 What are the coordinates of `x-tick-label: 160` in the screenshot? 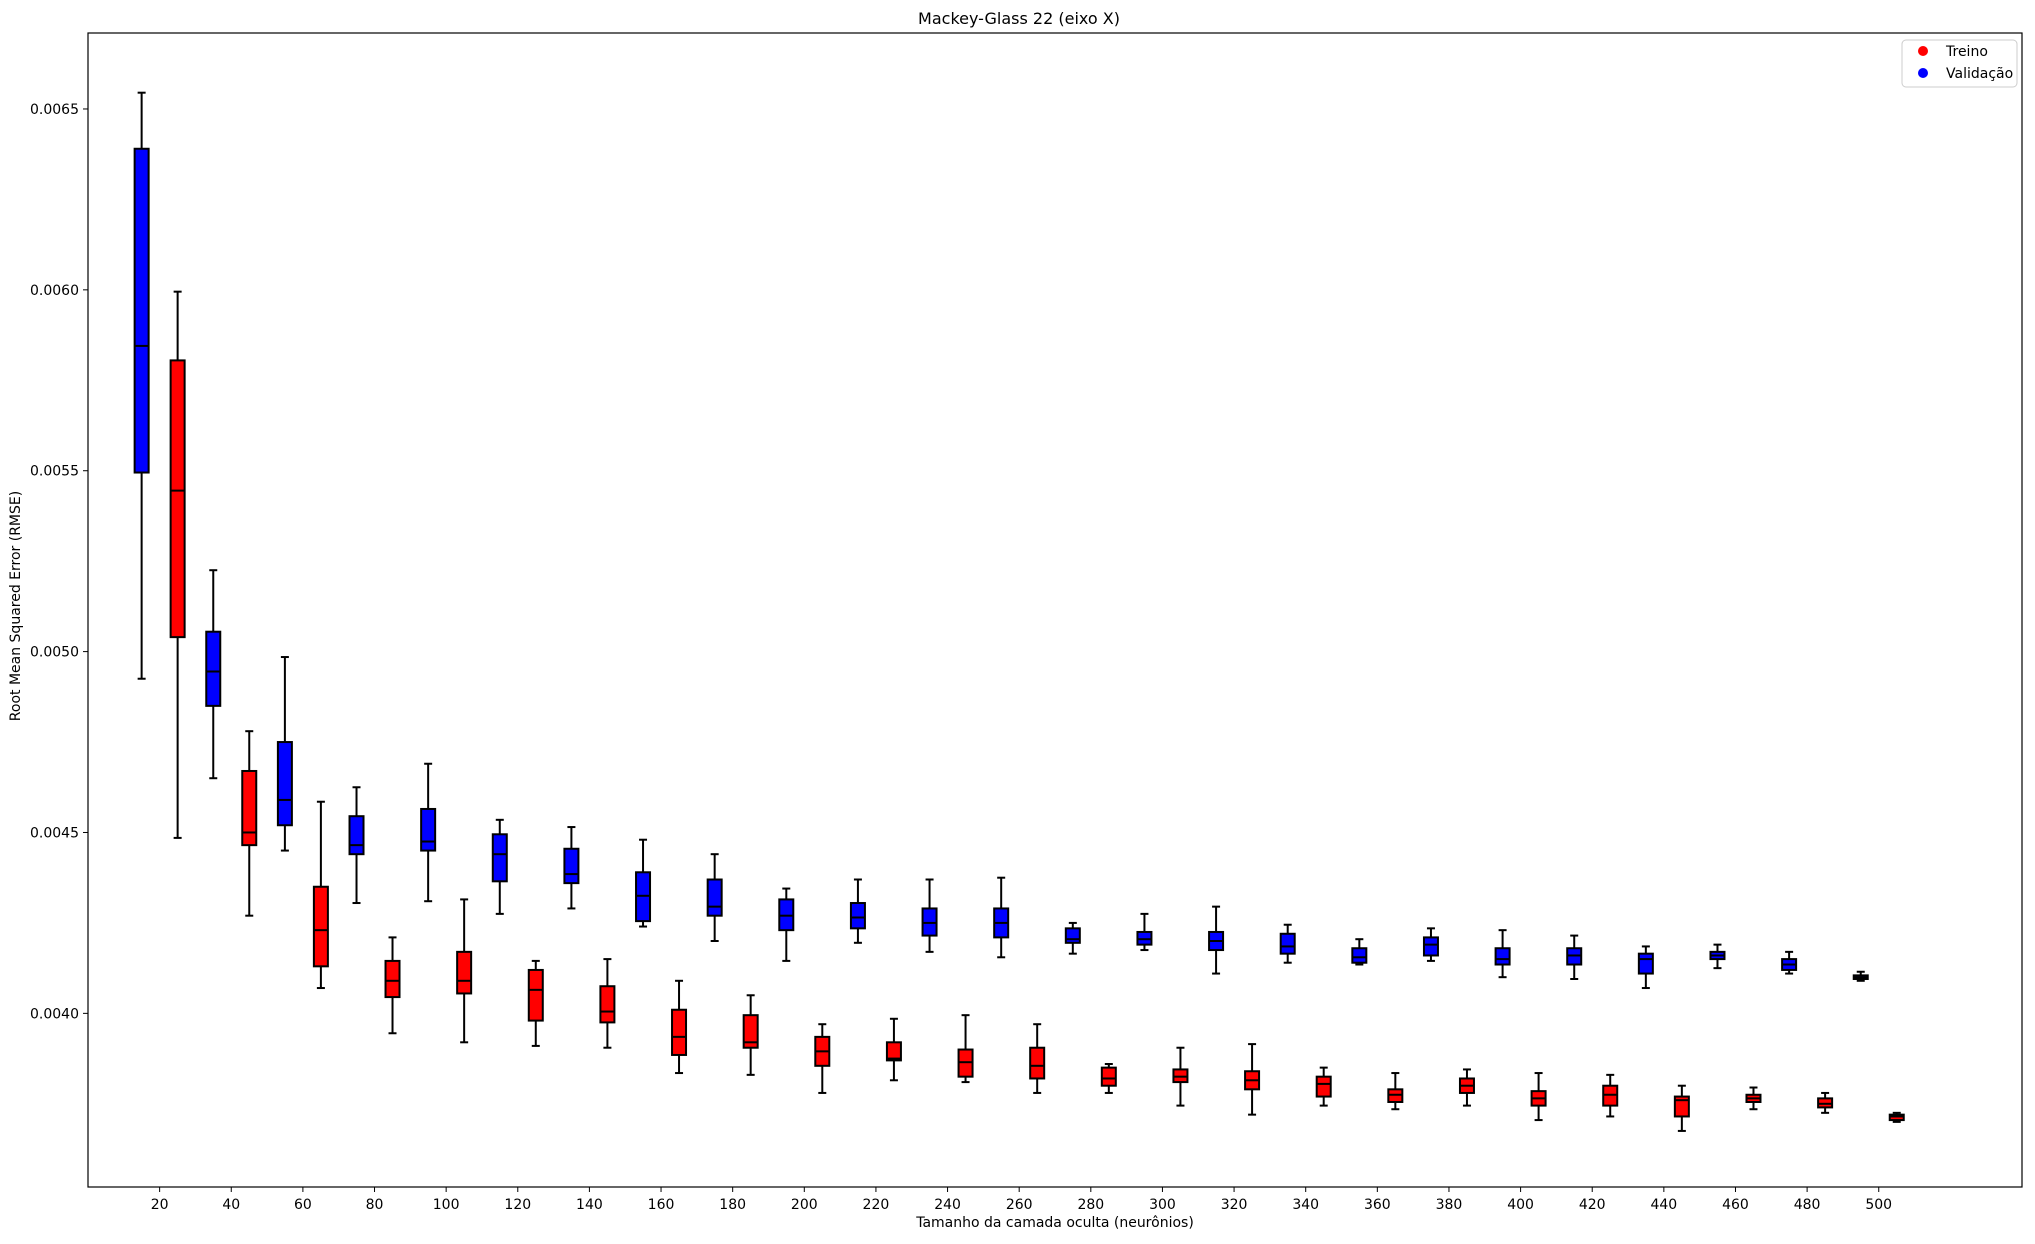 It's located at (661, 1205).